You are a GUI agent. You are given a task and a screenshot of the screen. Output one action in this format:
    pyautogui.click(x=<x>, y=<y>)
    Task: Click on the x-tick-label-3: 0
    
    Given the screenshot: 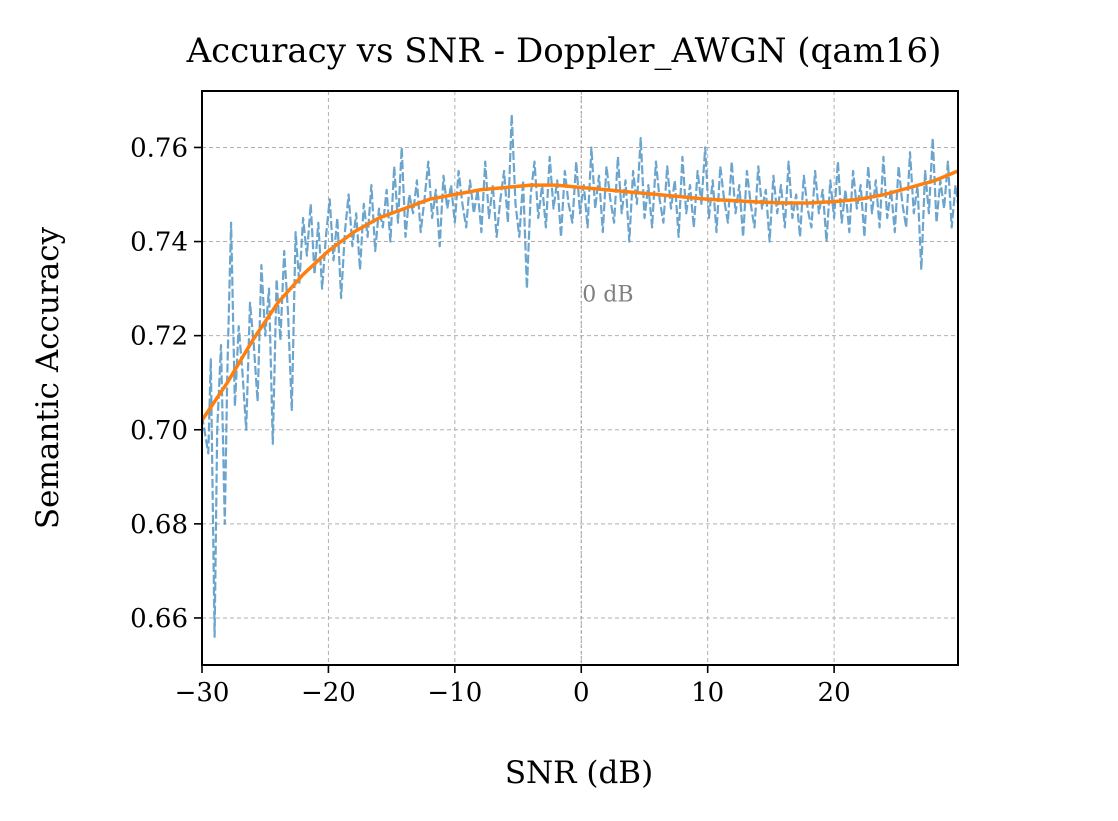 What is the action you would take?
    pyautogui.click(x=581, y=693)
    